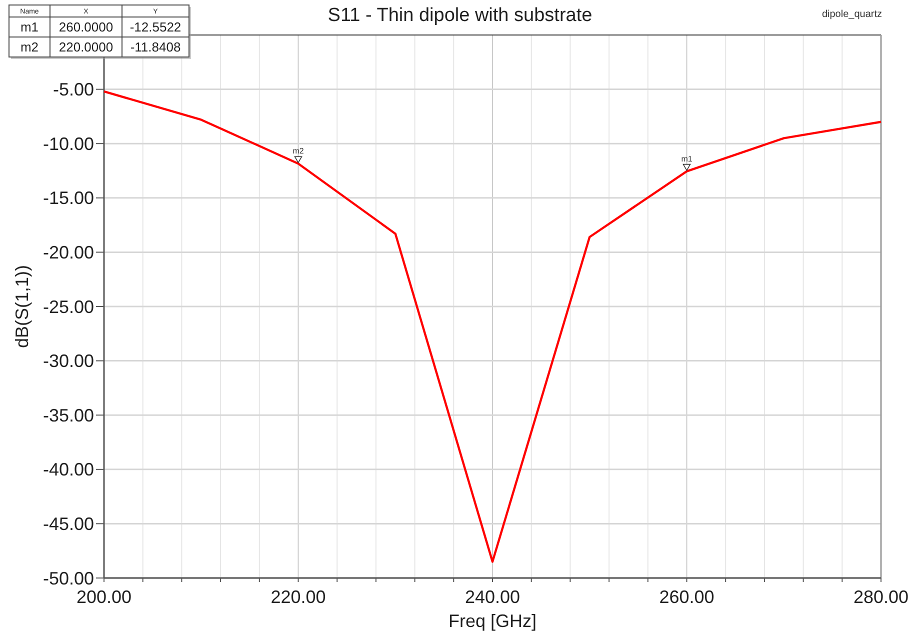  Describe the element at coordinates (68, 306) in the screenshot. I see `y-tick-label: -25.00` at that location.